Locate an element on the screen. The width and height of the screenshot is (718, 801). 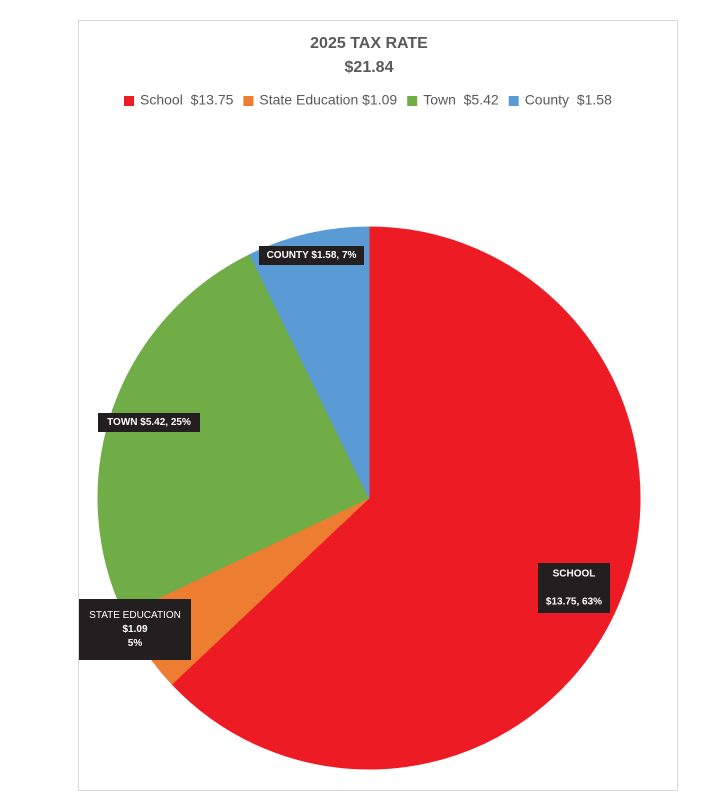
legend-label: State Education $1.09 is located at coordinates (328, 100).